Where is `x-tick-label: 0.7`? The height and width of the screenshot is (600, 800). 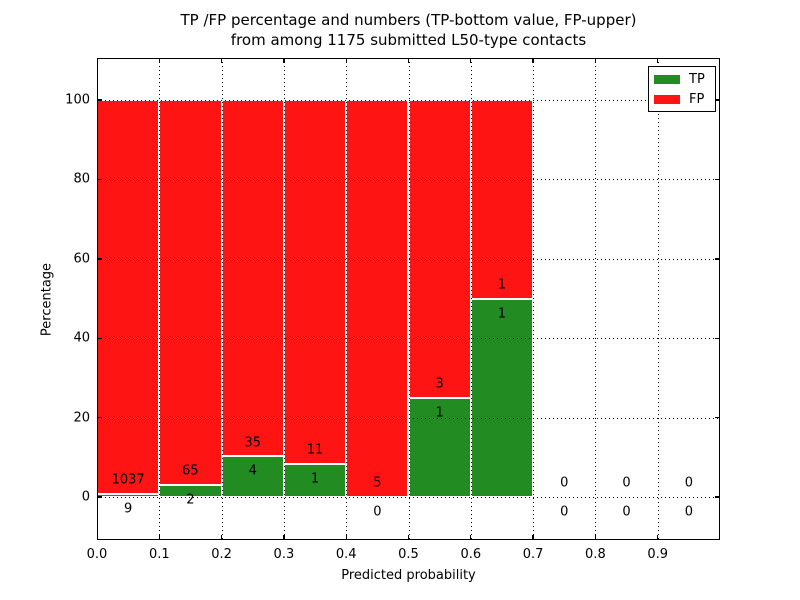 x-tick-label: 0.7 is located at coordinates (533, 554).